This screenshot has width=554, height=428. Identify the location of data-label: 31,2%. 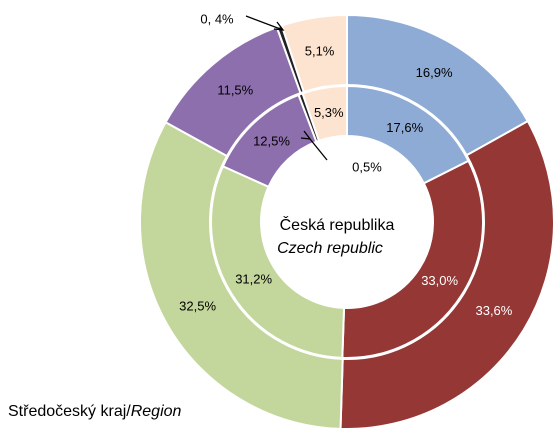
(253, 279).